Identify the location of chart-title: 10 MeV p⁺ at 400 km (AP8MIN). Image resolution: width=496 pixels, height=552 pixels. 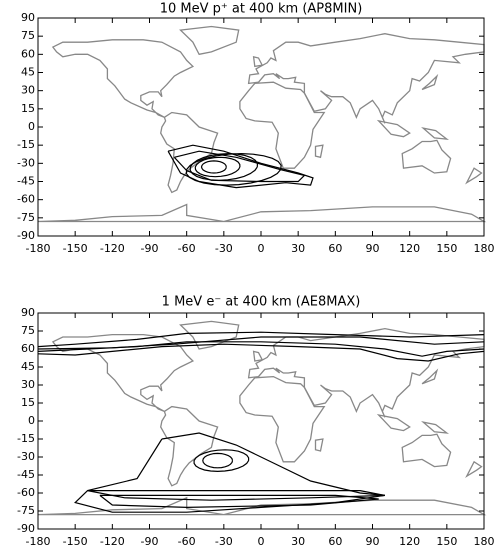
(261, 9).